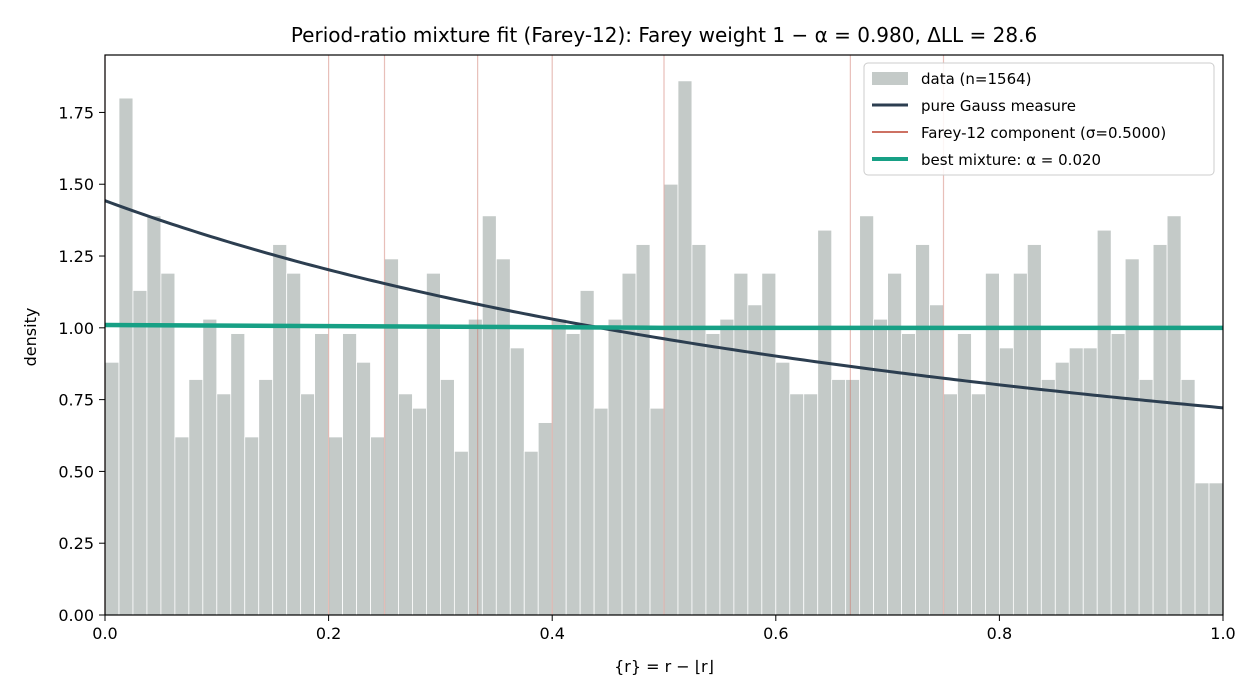 The width and height of the screenshot is (1260, 700). I want to click on x-tick-label: 1.0, so click(1222, 633).